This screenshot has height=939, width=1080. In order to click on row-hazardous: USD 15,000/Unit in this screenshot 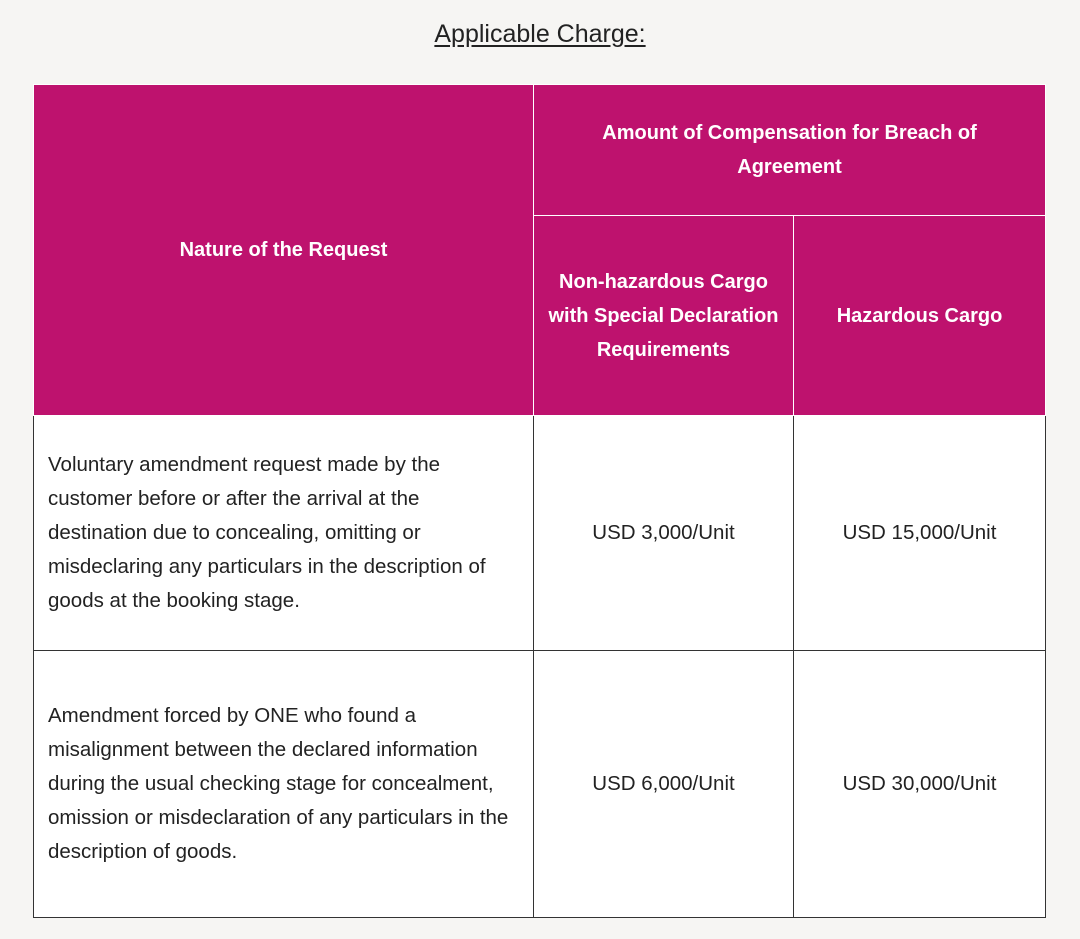, I will do `click(919, 533)`.